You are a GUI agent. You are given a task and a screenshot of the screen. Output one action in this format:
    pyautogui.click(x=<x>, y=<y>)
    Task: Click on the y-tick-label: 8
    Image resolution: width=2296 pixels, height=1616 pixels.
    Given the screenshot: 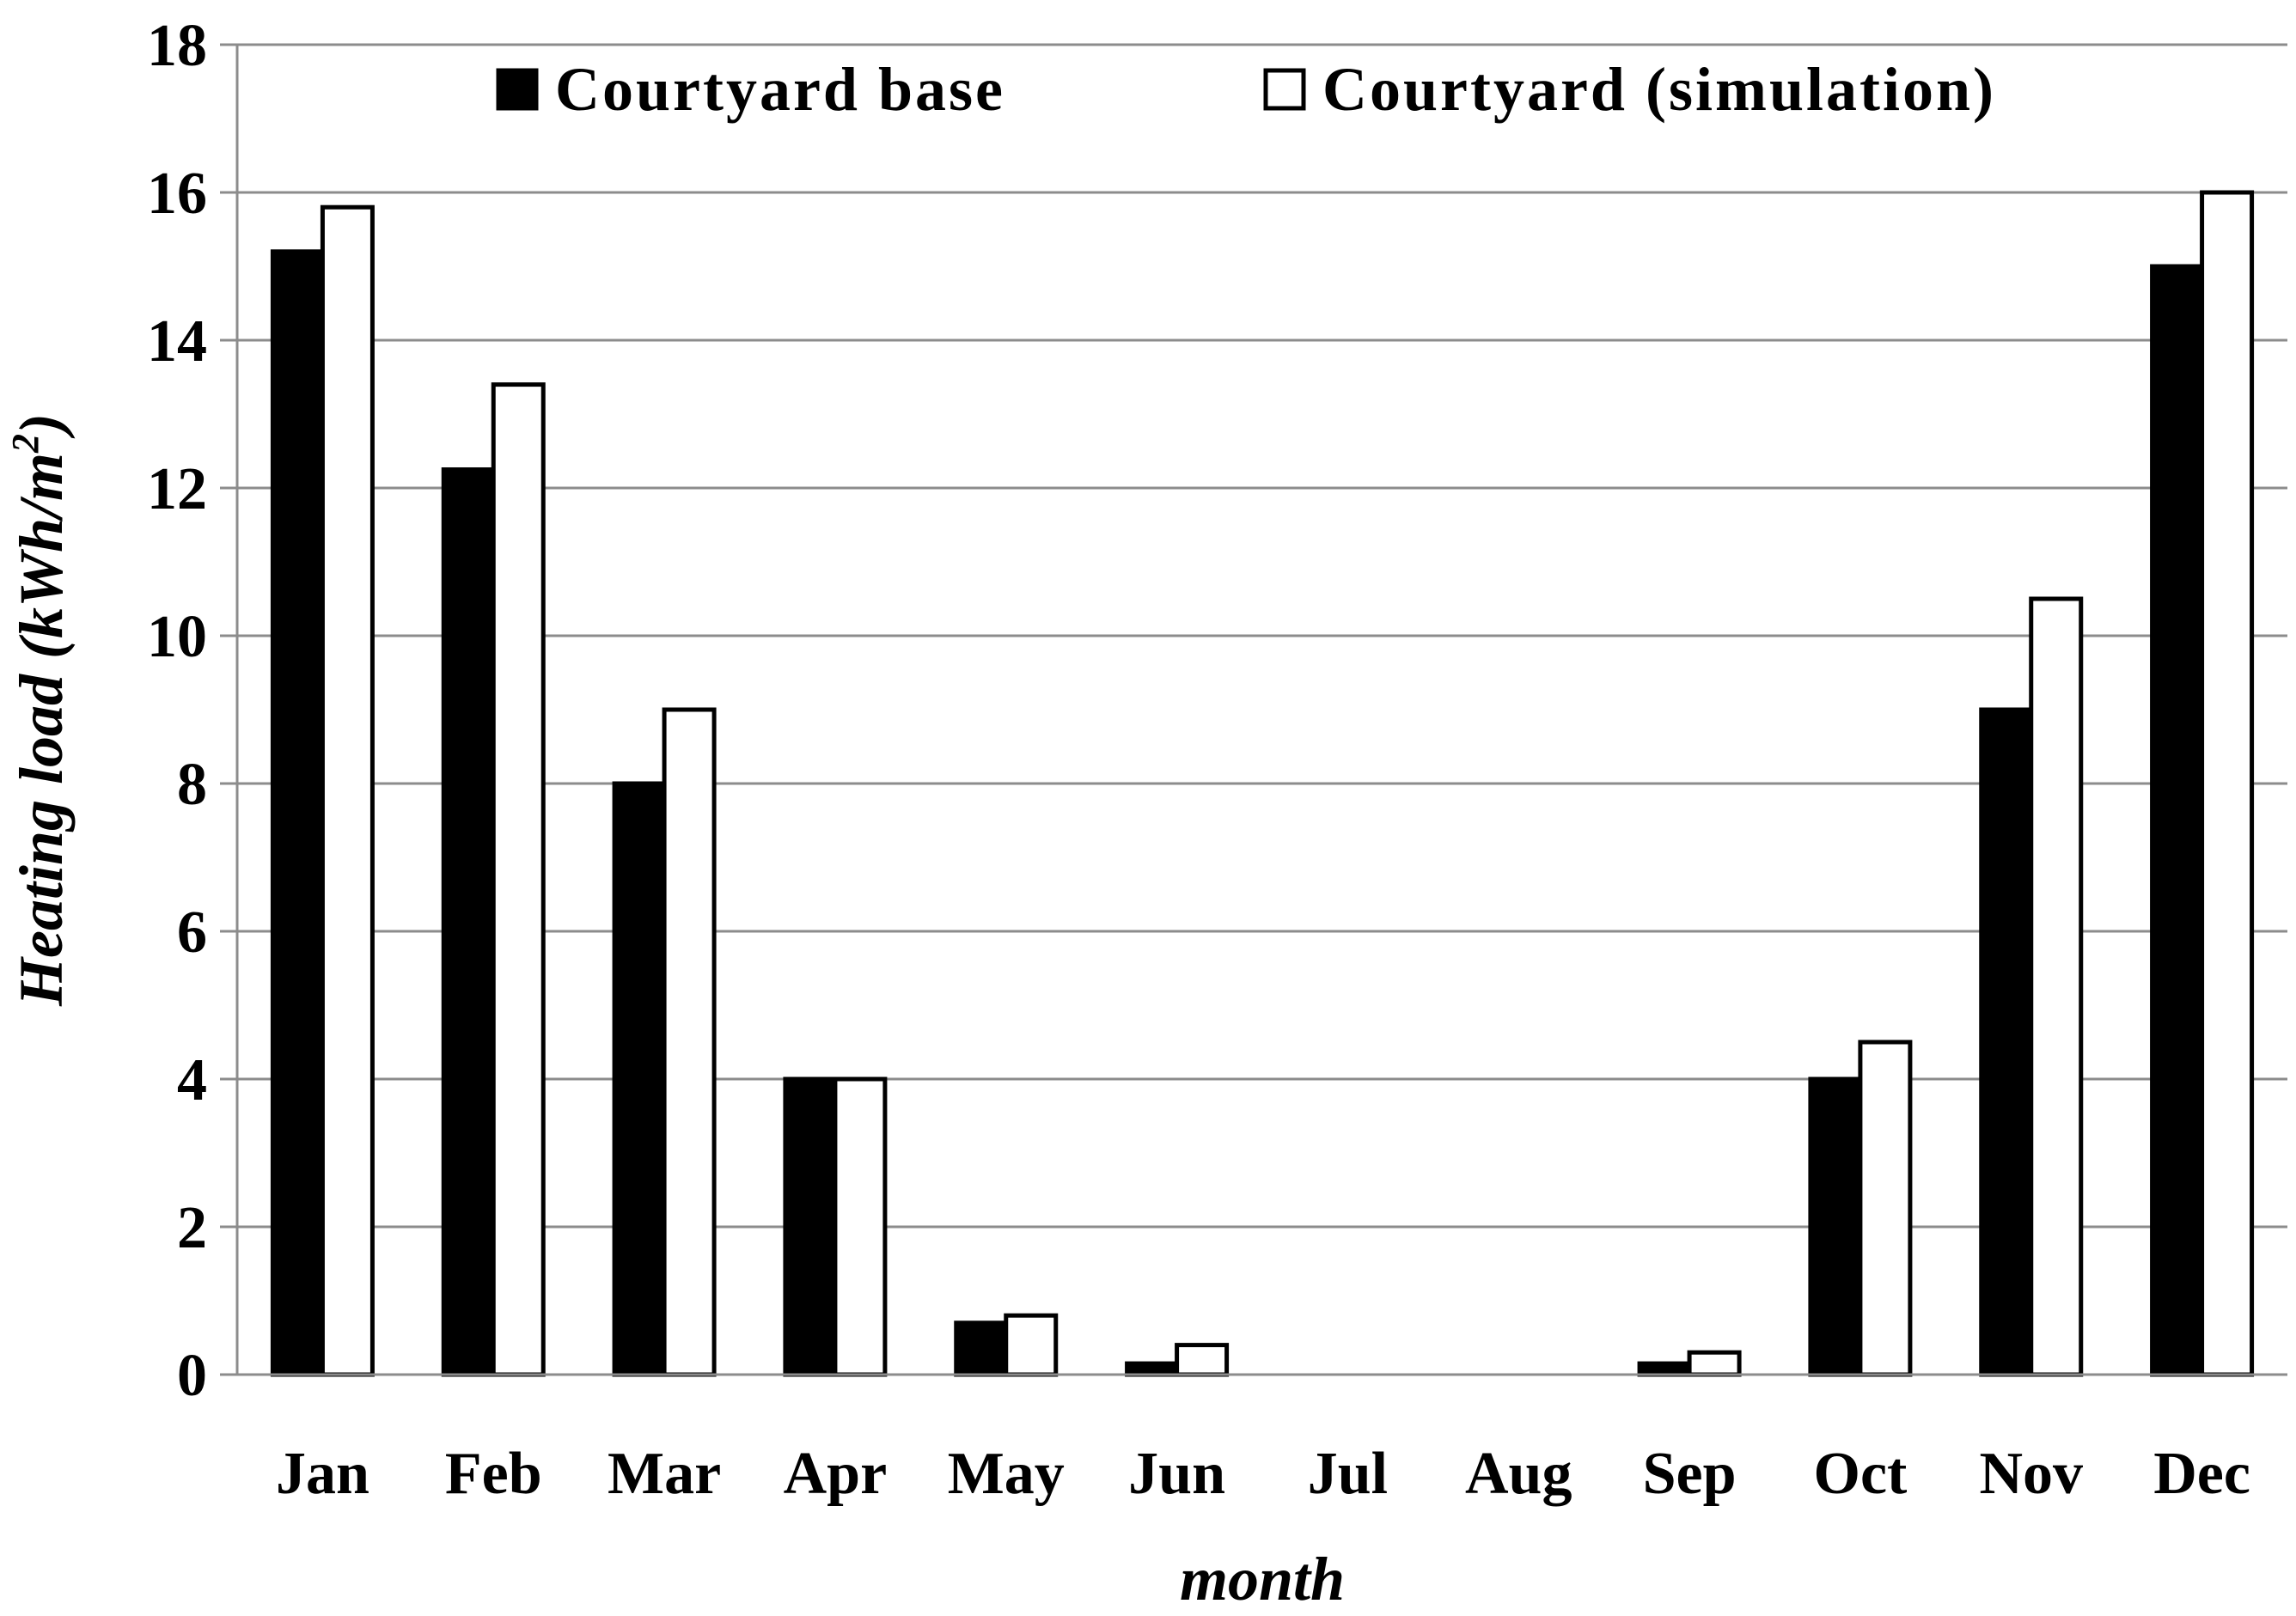 What is the action you would take?
    pyautogui.click(x=192, y=785)
    